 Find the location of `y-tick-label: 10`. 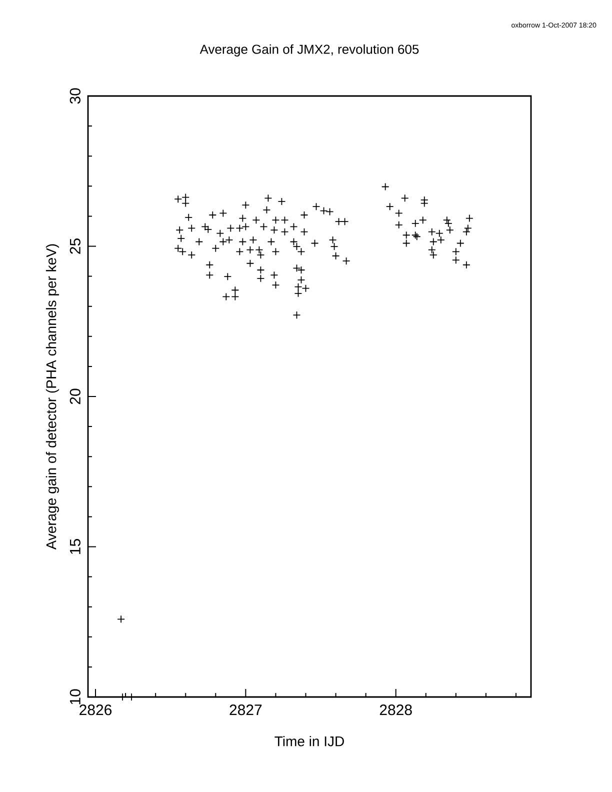

y-tick-label: 10 is located at coordinates (75, 696).